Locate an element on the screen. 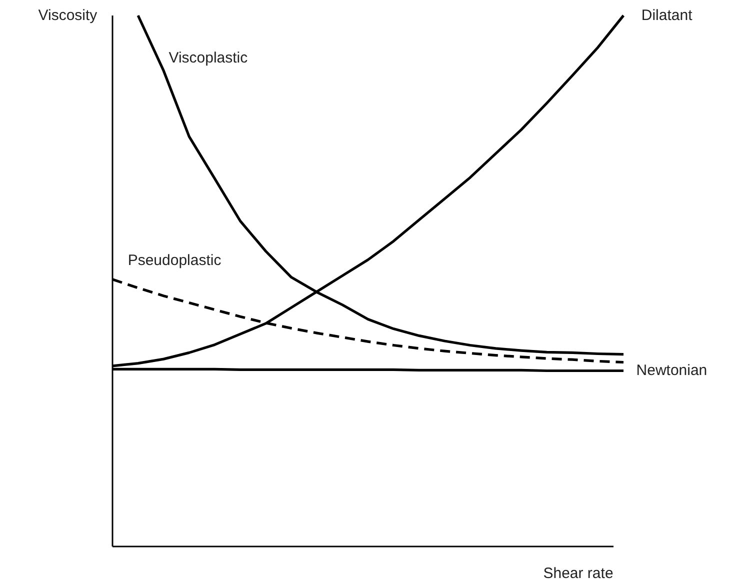 The width and height of the screenshot is (735, 579). x-axis-title: Shear rate is located at coordinates (578, 572).